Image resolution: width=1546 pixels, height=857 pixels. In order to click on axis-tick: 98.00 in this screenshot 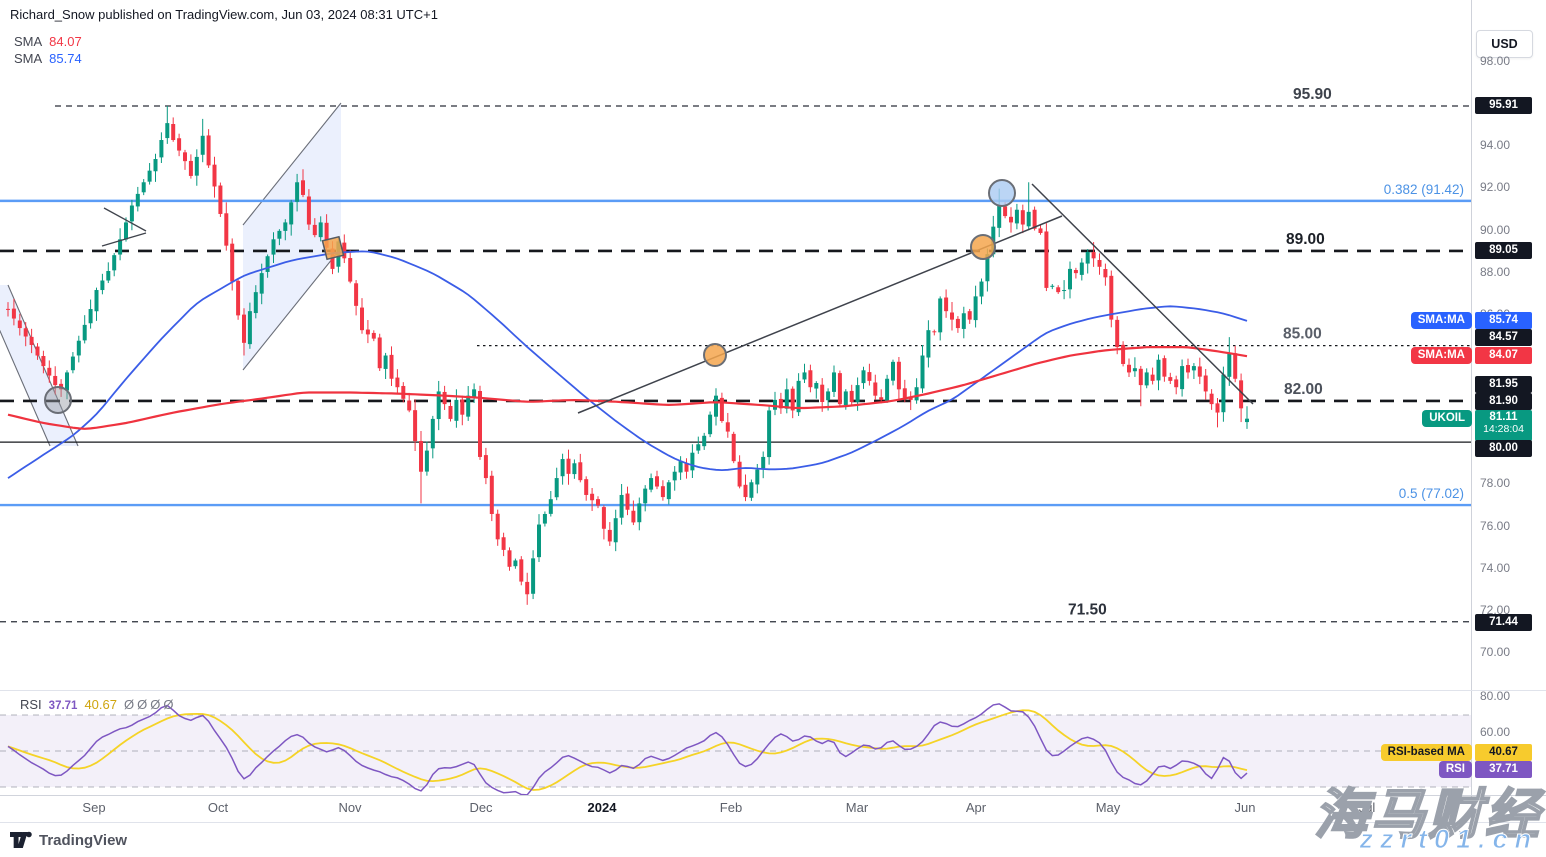, I will do `click(1495, 61)`.